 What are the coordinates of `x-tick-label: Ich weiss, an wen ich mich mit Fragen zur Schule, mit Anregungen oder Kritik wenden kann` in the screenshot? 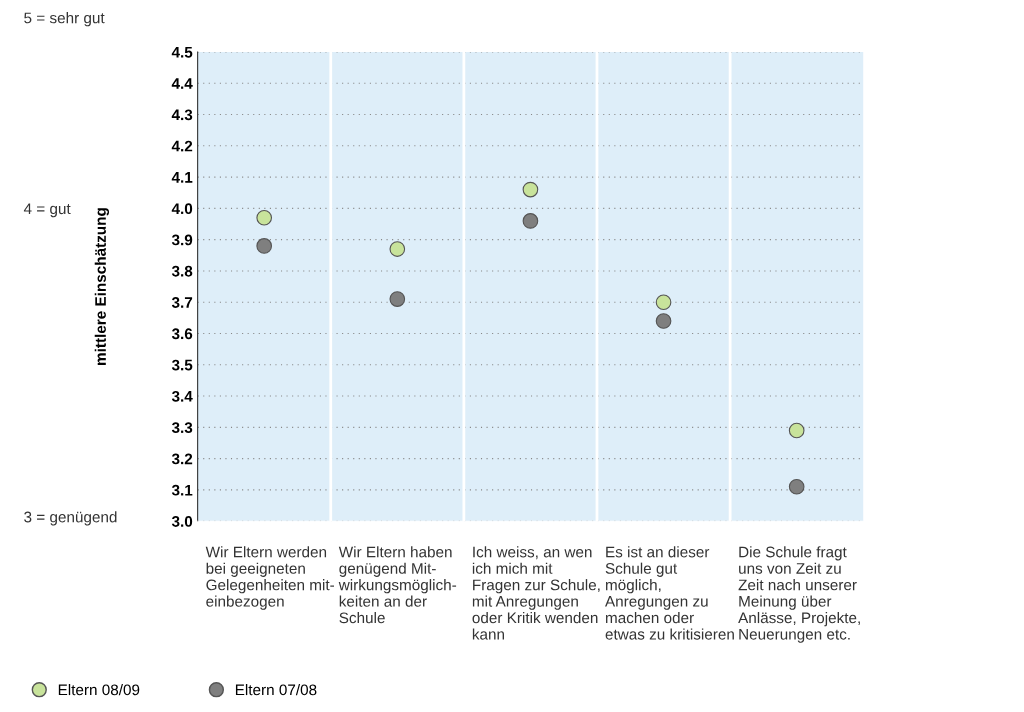 It's located at (536, 593).